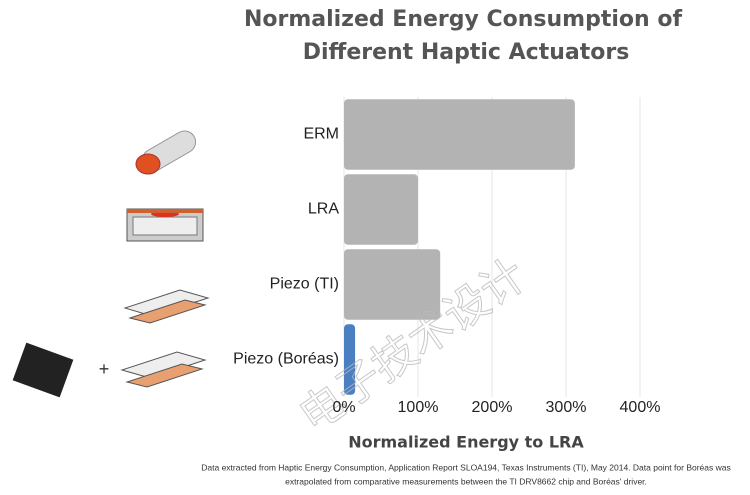  Describe the element at coordinates (466, 442) in the screenshot. I see `x-axis-label: Normalized Energy to LRA` at that location.